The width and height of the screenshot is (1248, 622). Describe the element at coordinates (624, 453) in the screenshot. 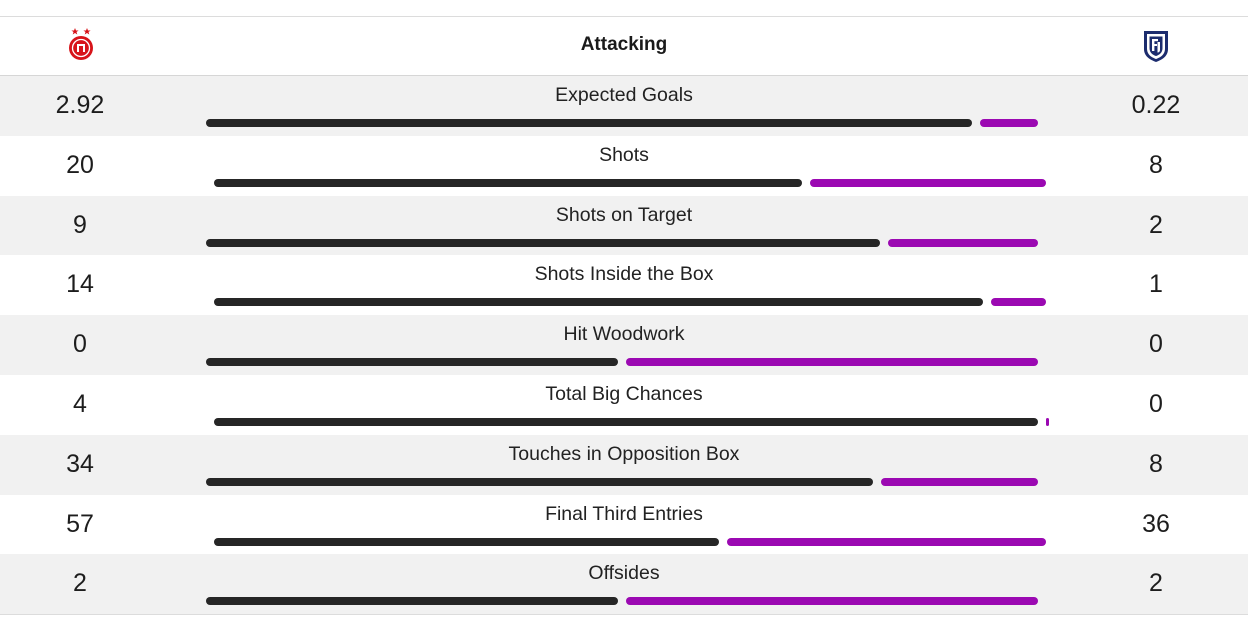

I see `stat-label: Touches in Opposition Box` at that location.